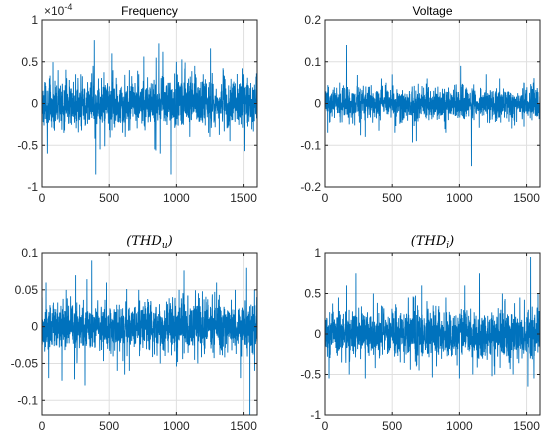  What do you see at coordinates (58, 10) in the screenshot?
I see `exponent-label: ×10⁻⁴` at bounding box center [58, 10].